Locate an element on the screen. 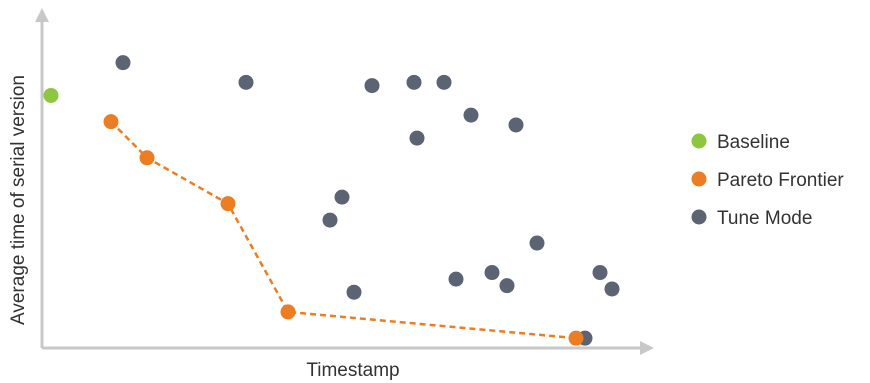 The height and width of the screenshot is (383, 870). legend-item-pareto-frontier: Pareto Frontier is located at coordinates (767, 180).